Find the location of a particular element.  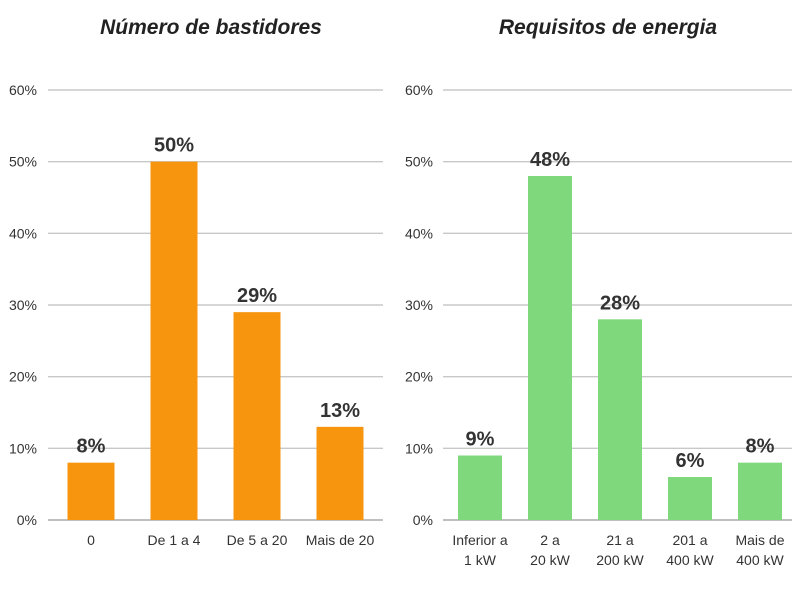

data-label: 29% is located at coordinates (257, 296).